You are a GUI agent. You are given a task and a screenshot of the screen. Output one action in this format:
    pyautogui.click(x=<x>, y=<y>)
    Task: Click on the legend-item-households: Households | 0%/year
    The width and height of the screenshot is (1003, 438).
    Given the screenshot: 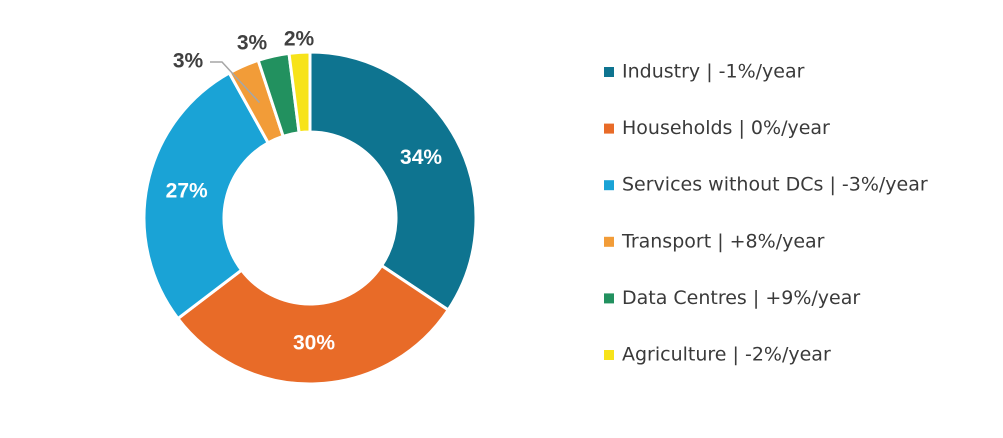 What is the action you would take?
    pyautogui.click(x=717, y=128)
    